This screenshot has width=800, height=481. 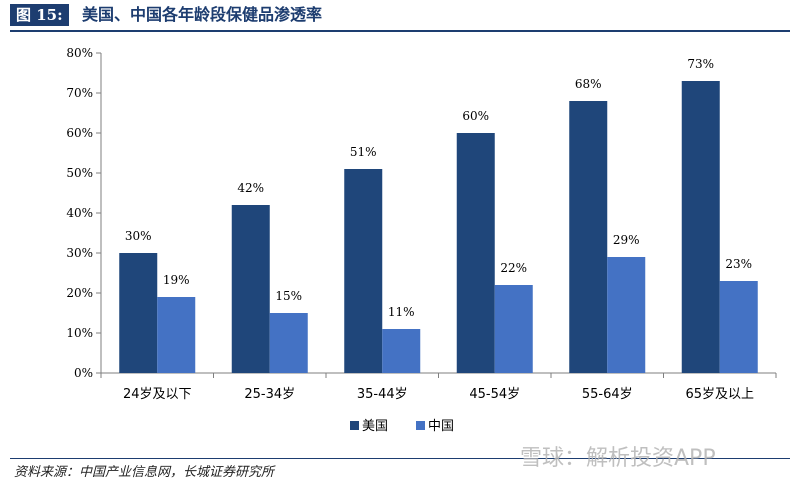 What do you see at coordinates (494, 394) in the screenshot?
I see `x-tick-label: 45-54岁` at bounding box center [494, 394].